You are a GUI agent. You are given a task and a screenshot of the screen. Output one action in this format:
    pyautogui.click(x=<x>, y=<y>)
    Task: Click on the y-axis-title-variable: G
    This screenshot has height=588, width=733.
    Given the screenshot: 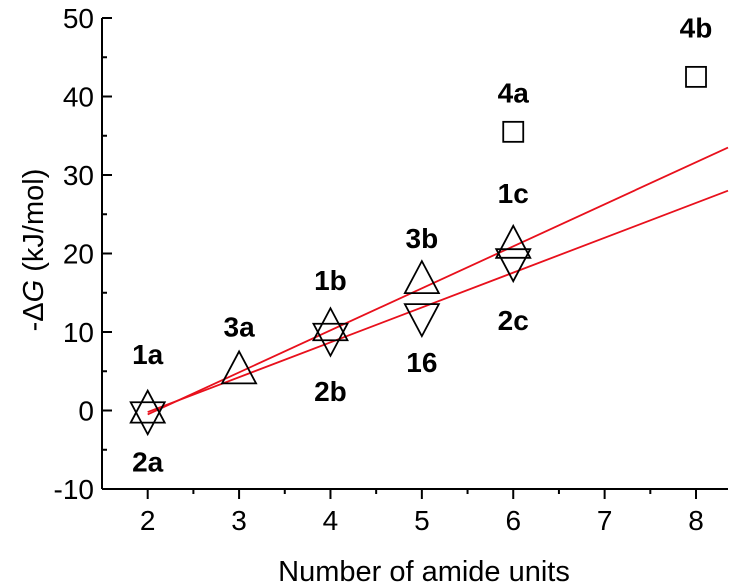 What is the action you would take?
    pyautogui.click(x=34, y=291)
    